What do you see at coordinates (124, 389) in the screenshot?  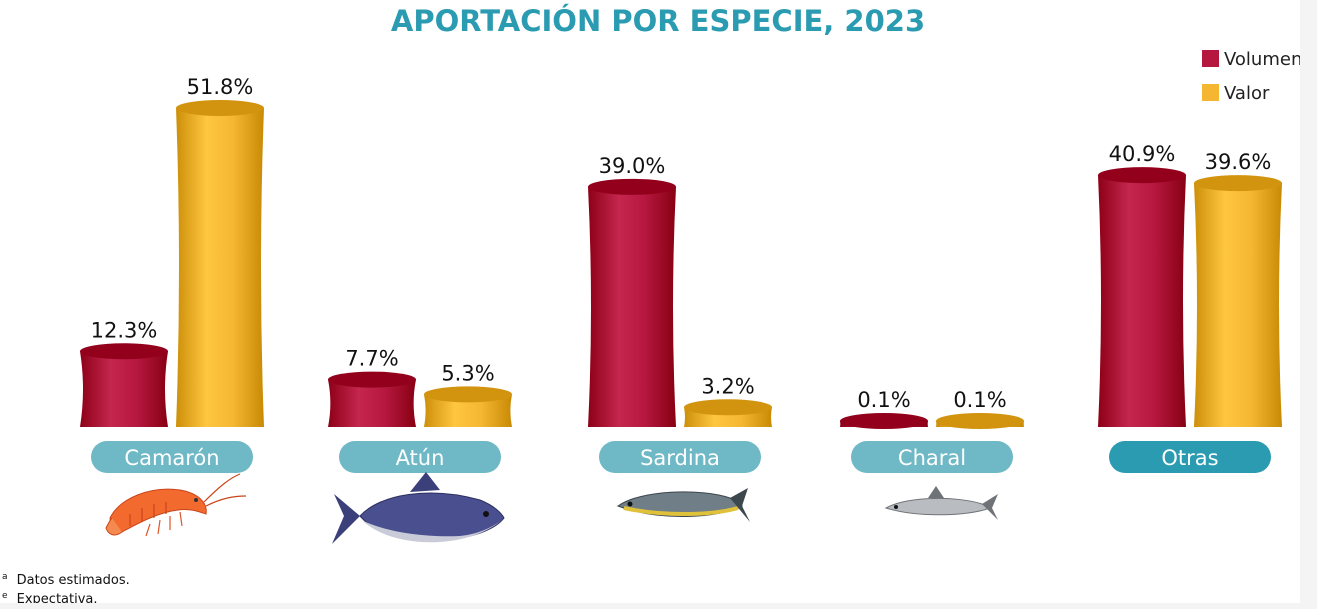 I see `bar-volumen-camarón` at bounding box center [124, 389].